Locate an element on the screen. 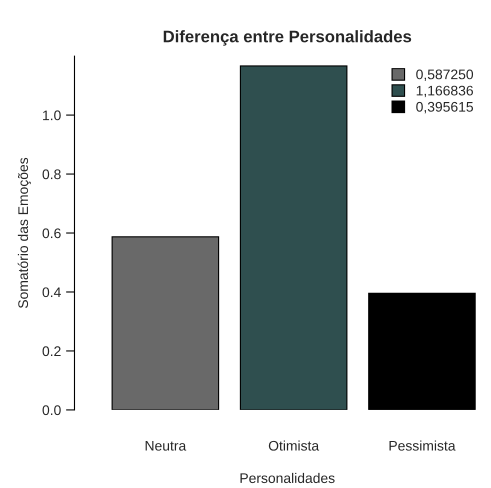 The height and width of the screenshot is (488, 491). y-tick-label: 0.8 is located at coordinates (51, 174).